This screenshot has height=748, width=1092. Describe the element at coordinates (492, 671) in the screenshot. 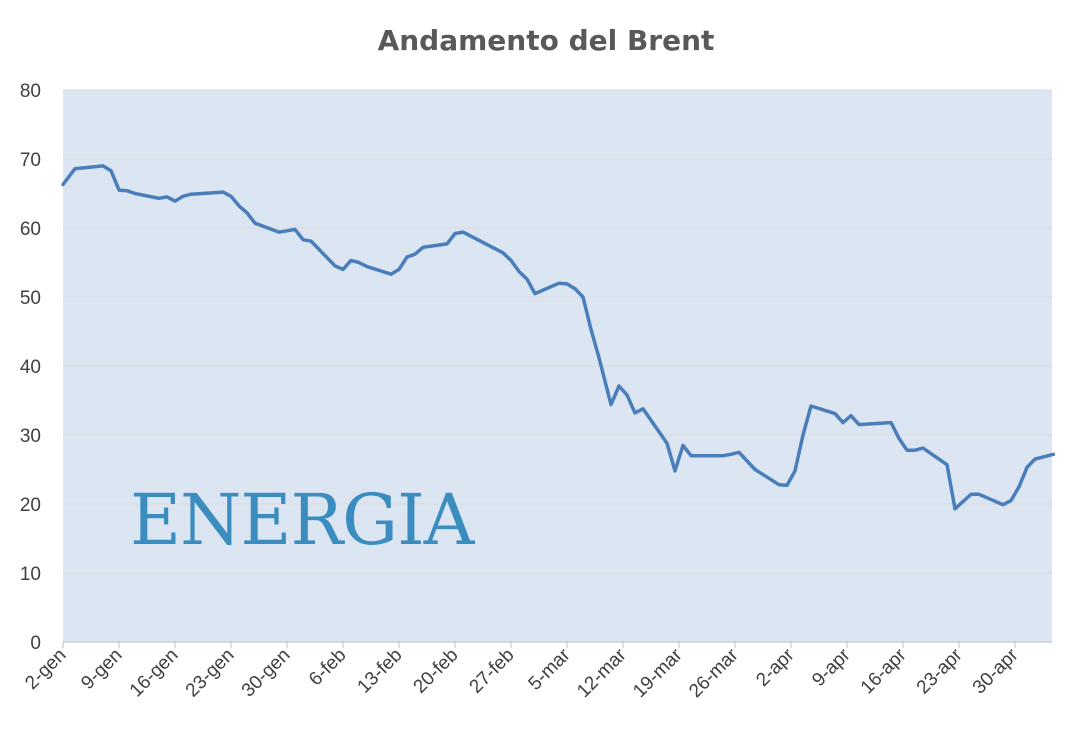

I see `x-tick-label: 27-feb` at that location.